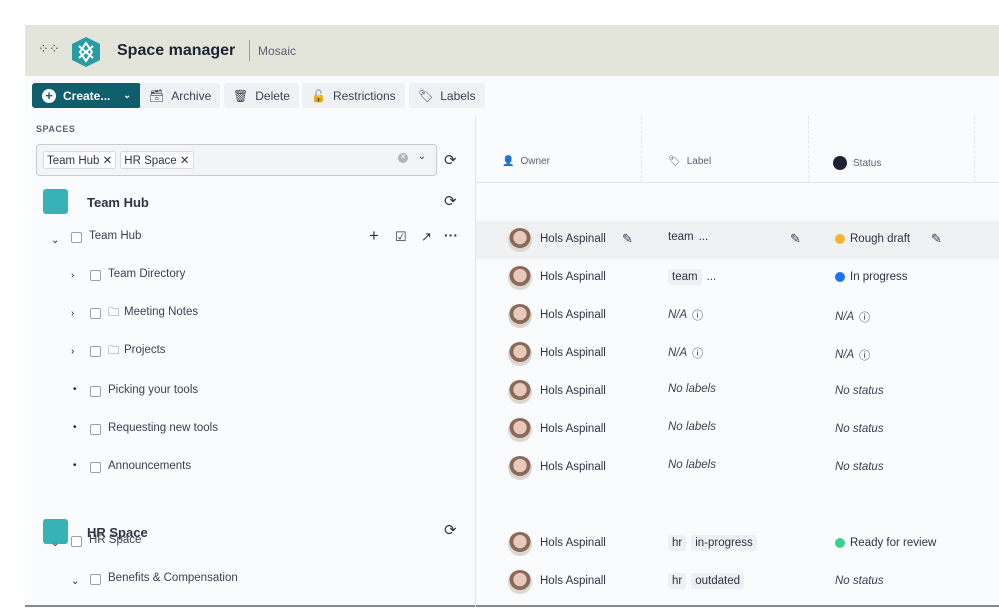 The width and height of the screenshot is (999, 611). What do you see at coordinates (241, 95) in the screenshot?
I see `trash-icon: 🗑` at bounding box center [241, 95].